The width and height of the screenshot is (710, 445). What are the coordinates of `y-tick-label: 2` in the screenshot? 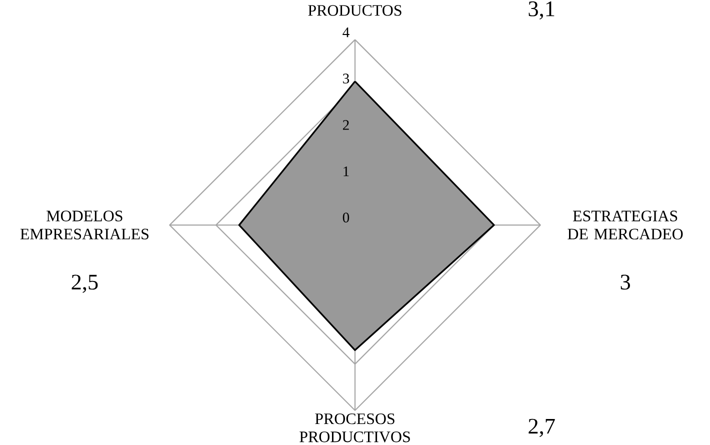 It's located at (345, 125).